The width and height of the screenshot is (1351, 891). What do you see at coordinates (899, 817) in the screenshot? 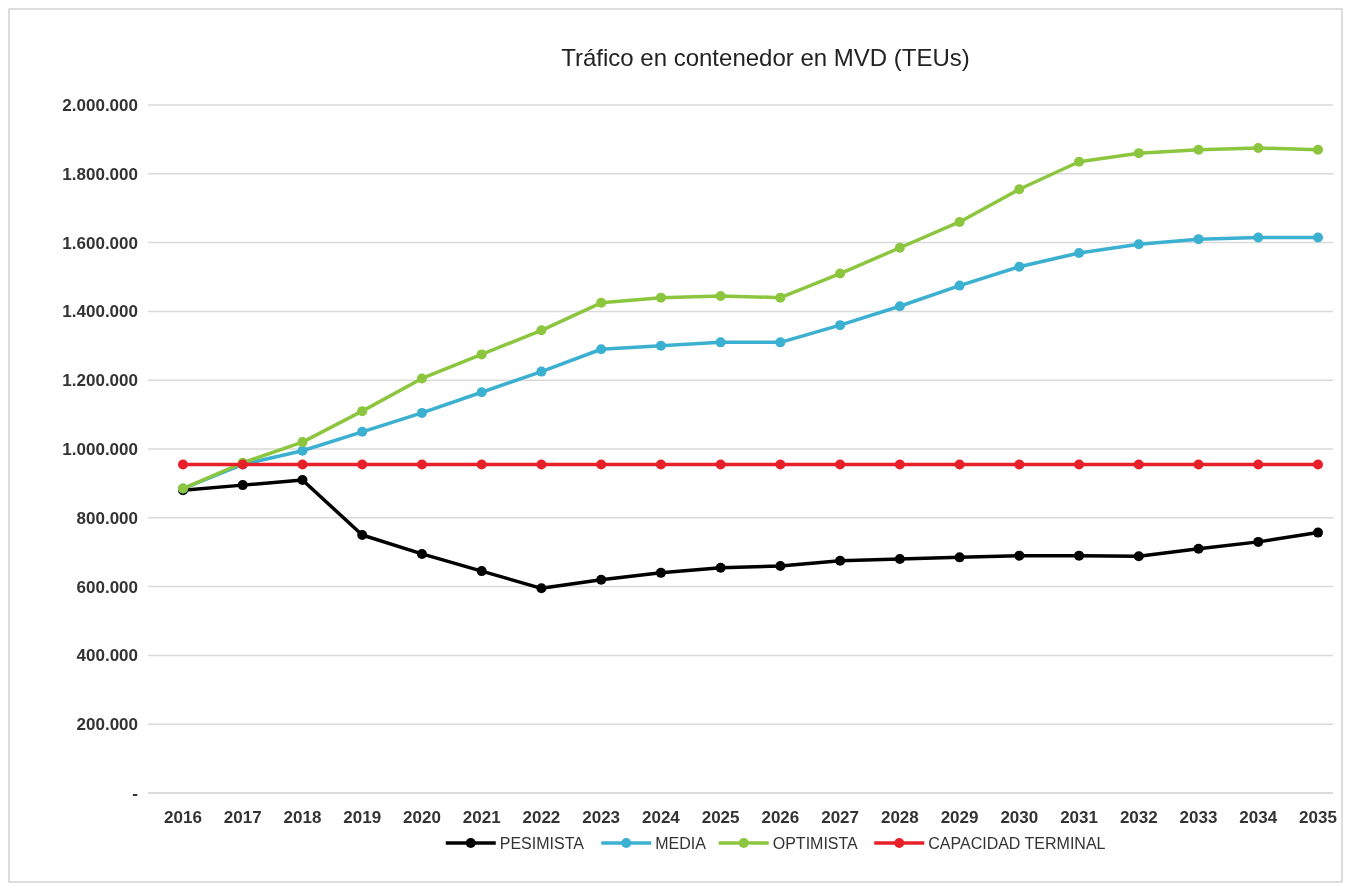
I see `x-tick-label: 2028` at bounding box center [899, 817].